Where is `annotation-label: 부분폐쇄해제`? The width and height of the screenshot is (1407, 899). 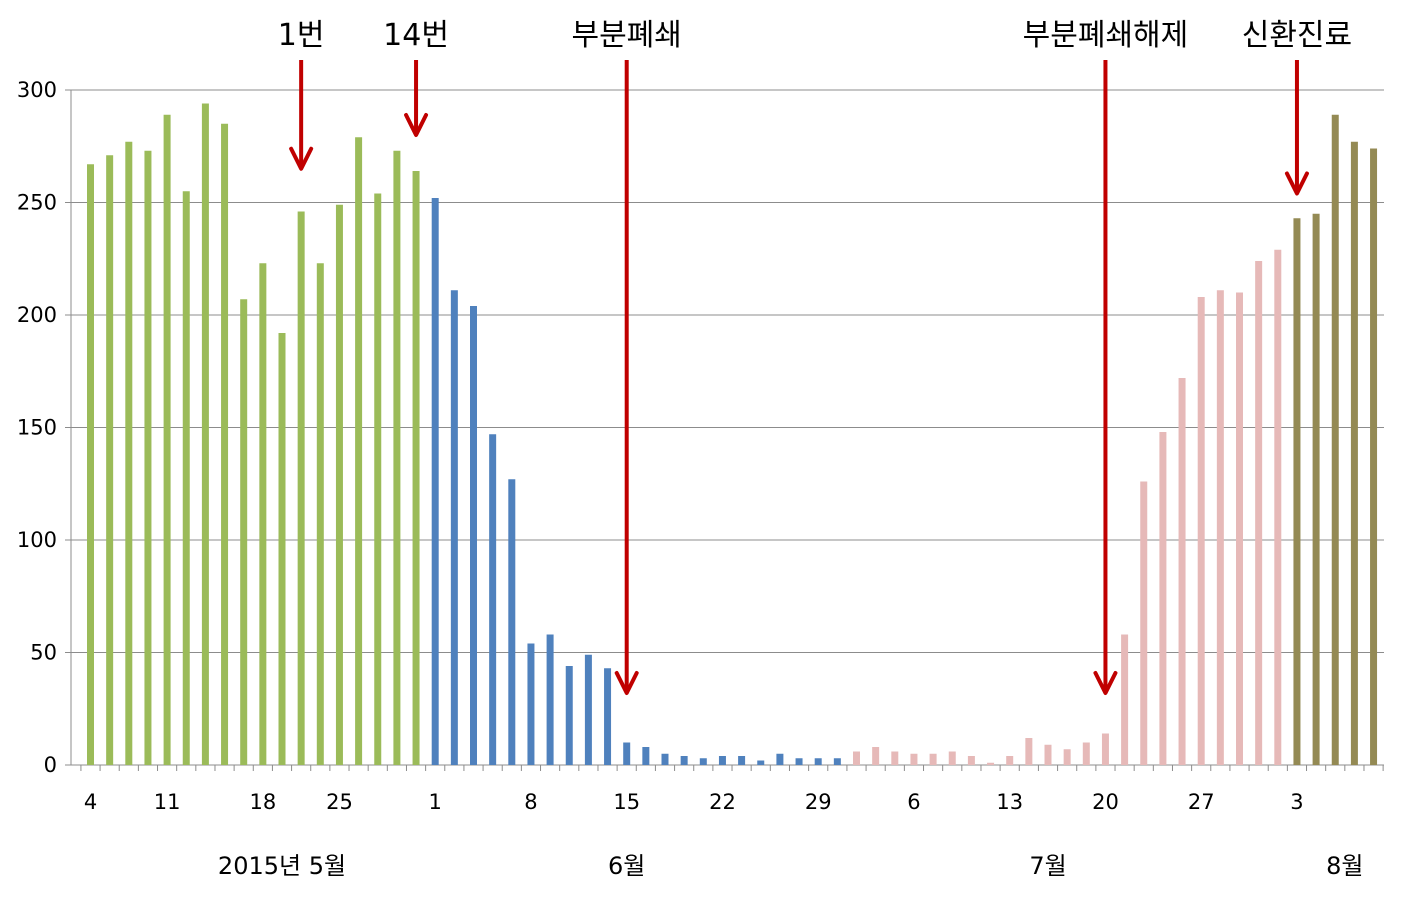
annotation-label: 부분폐쇄해제 is located at coordinates (1106, 35).